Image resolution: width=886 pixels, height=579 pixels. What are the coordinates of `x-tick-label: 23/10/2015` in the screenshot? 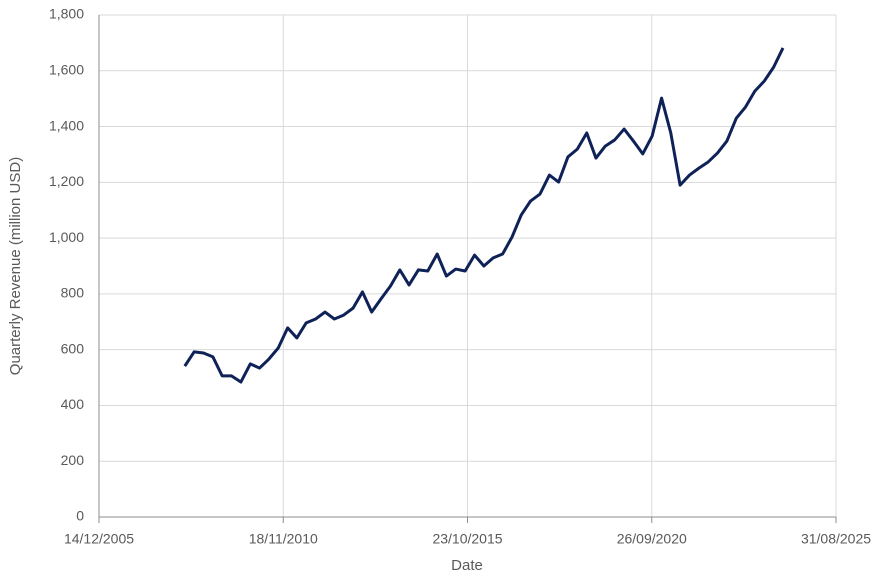 It's located at (467, 539).